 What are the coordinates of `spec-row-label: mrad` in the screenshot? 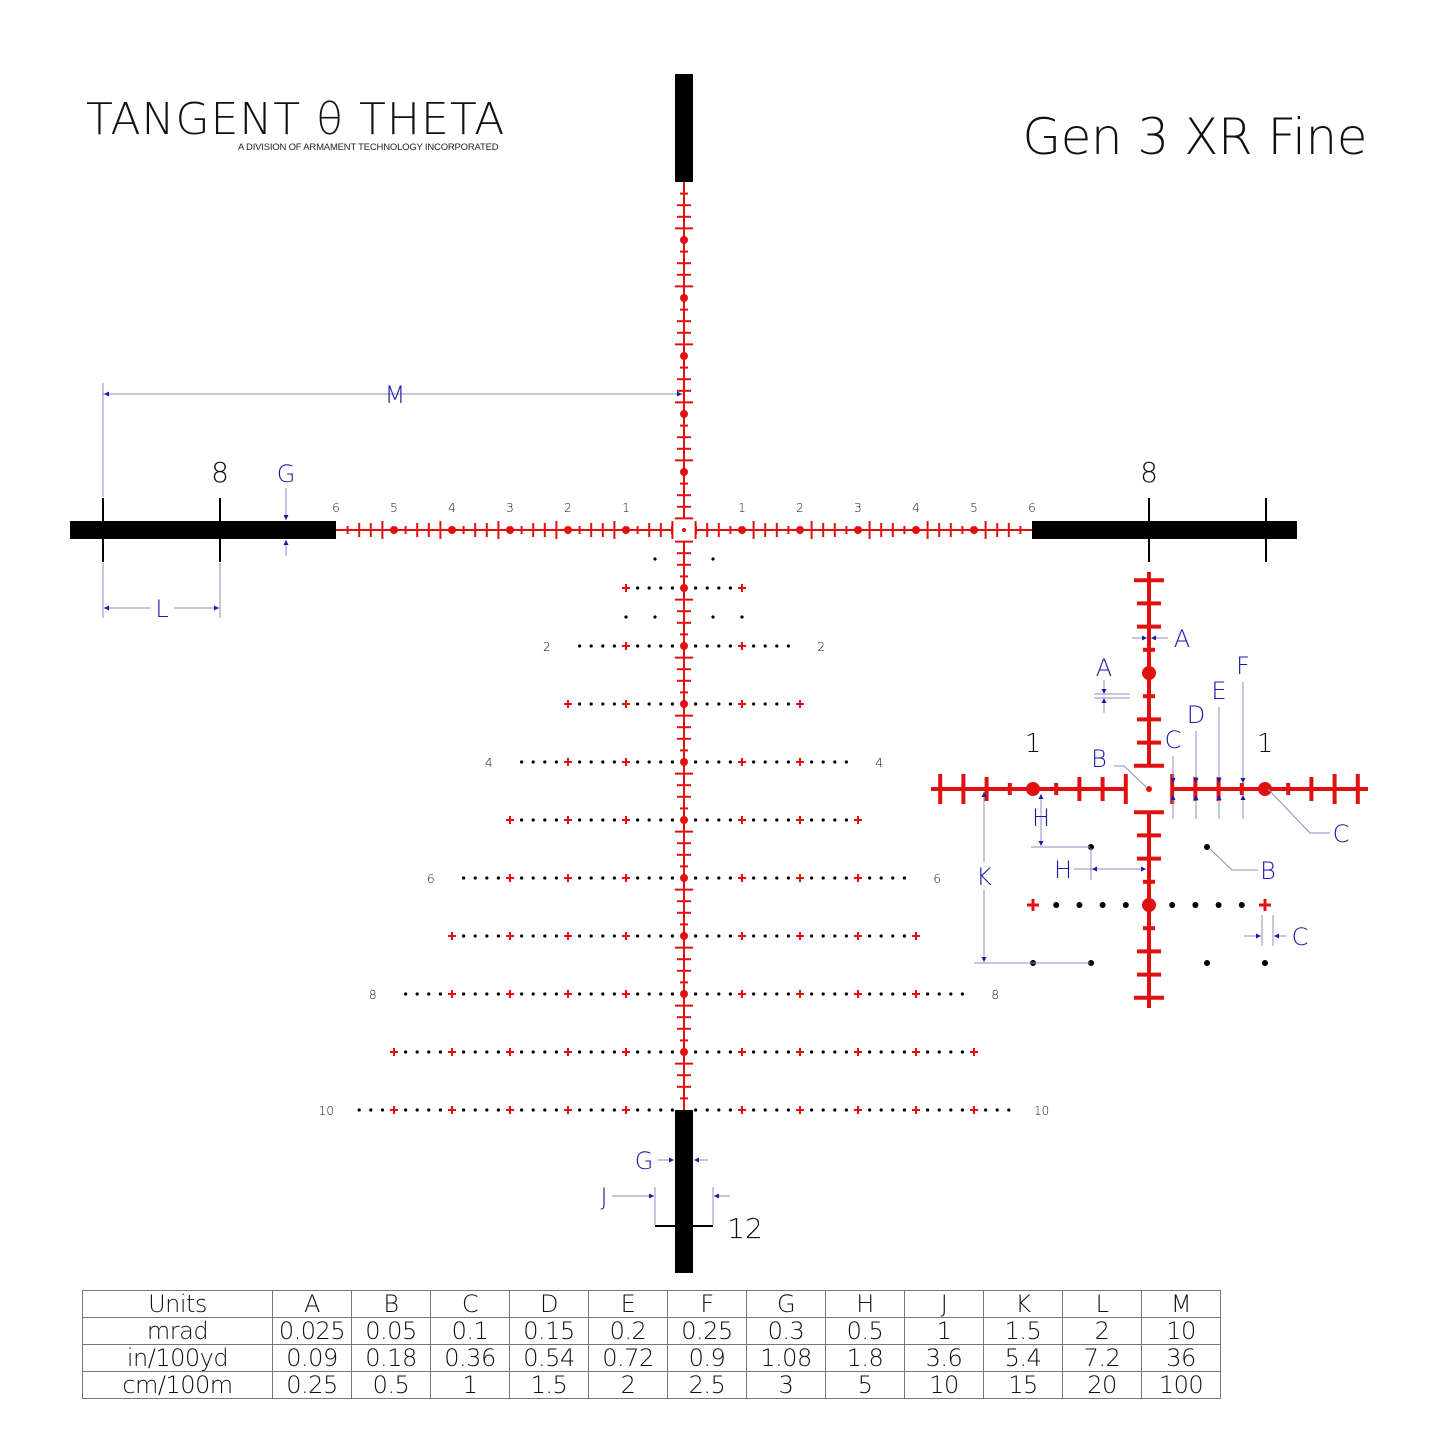 It's located at (177, 1331).